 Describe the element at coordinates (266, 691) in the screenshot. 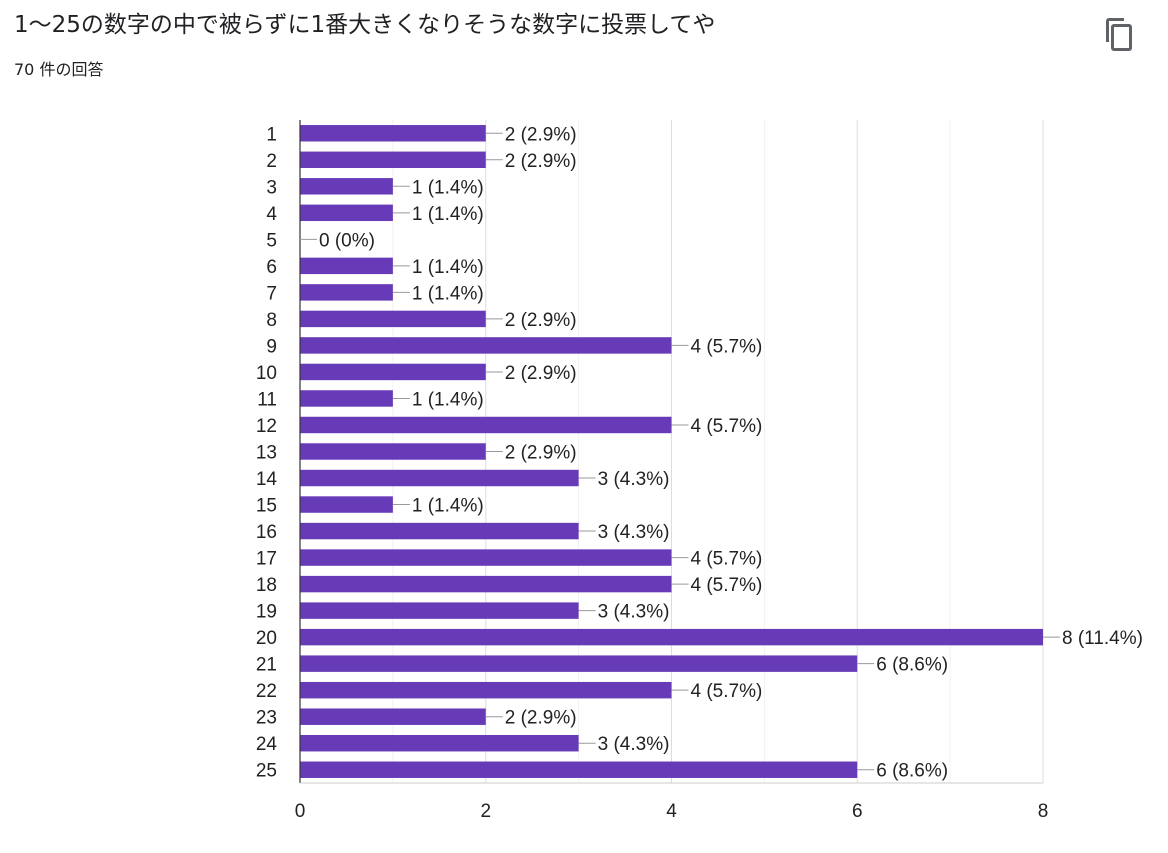

I see `category-label-22: 22` at that location.